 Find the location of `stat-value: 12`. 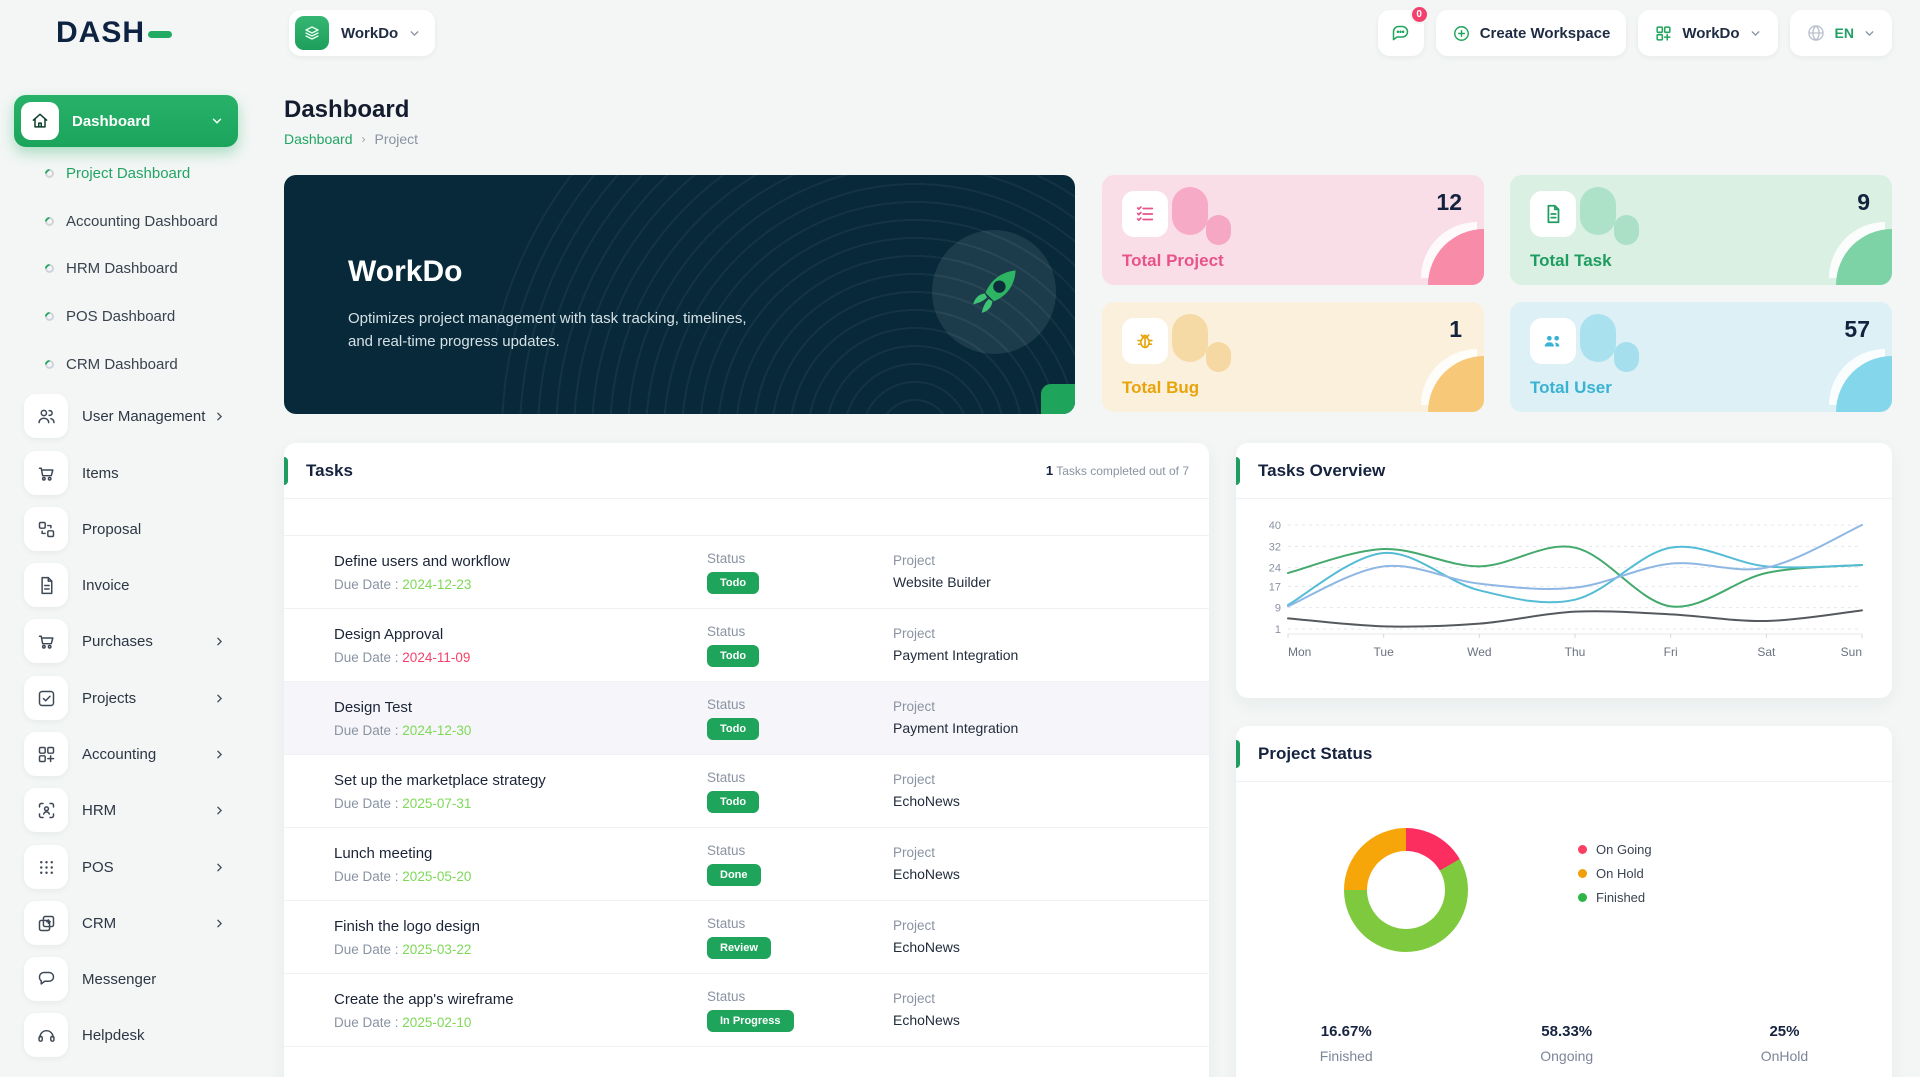

stat-value: 12 is located at coordinates (1449, 202).